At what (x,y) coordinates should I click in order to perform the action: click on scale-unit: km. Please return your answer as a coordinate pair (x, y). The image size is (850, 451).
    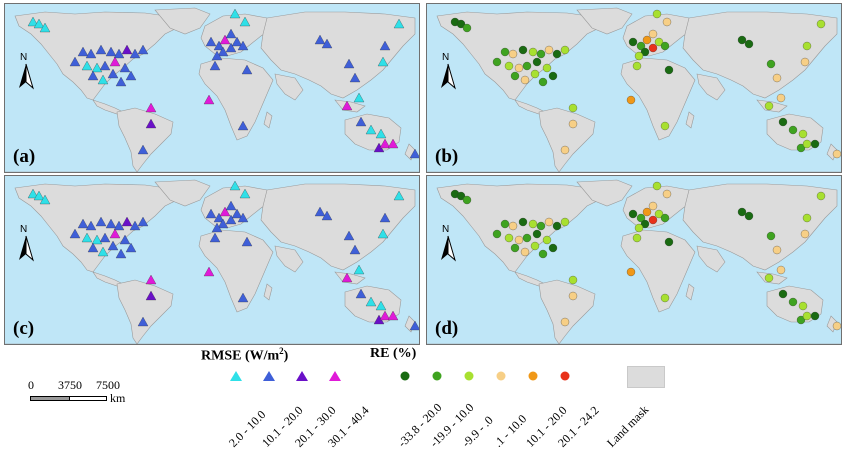
    Looking at the image, I should click on (118, 398).